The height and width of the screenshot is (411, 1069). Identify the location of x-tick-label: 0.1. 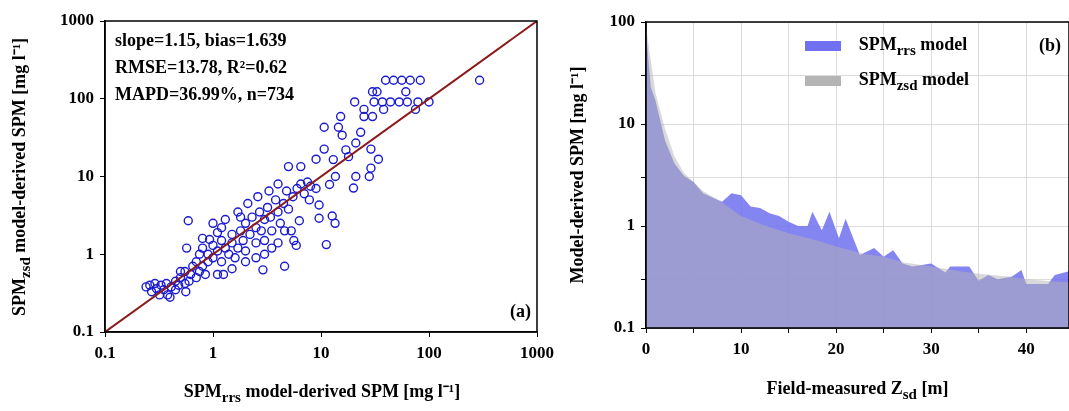
(105, 352).